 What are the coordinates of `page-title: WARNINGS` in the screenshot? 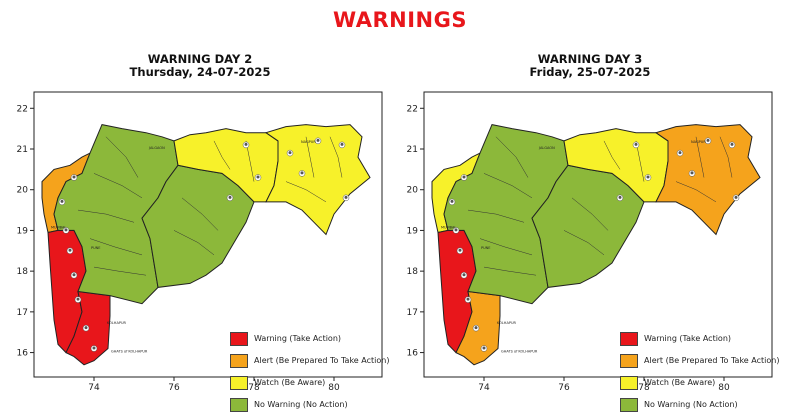 It's located at (400, 20).